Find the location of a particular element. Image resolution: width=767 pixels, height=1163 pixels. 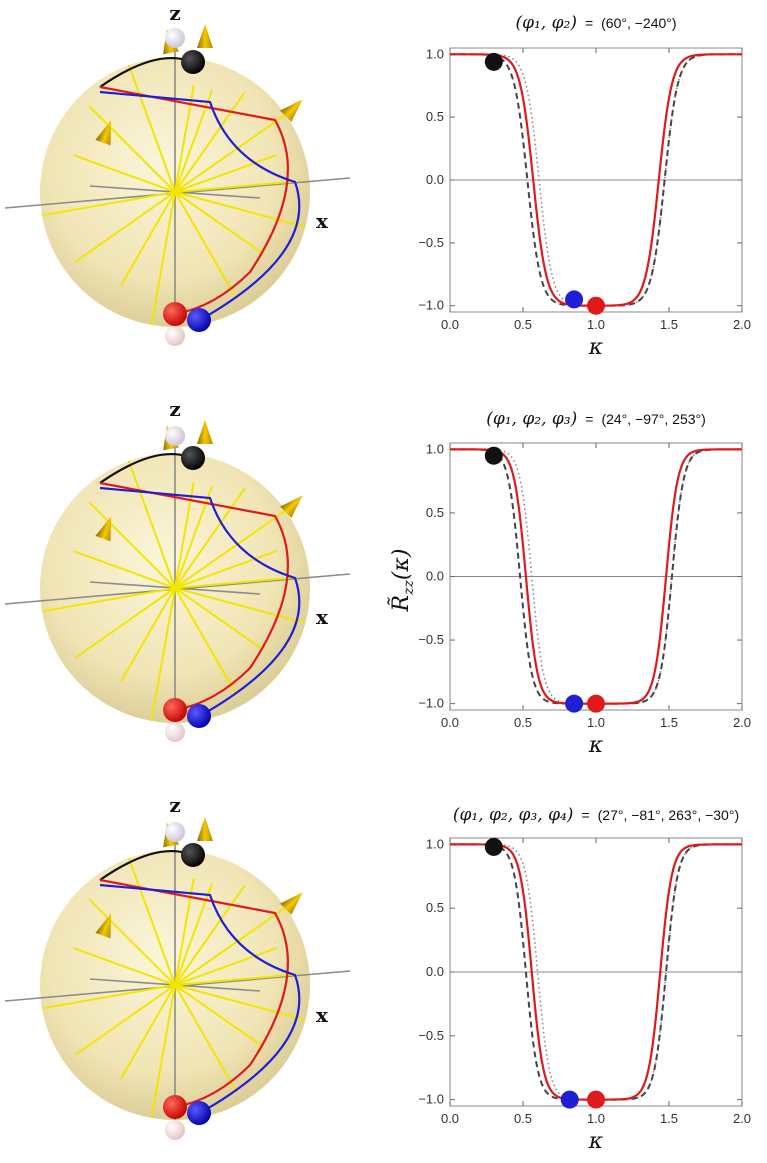

svg-text: R̃zz(κ) is located at coordinates (402, 581).